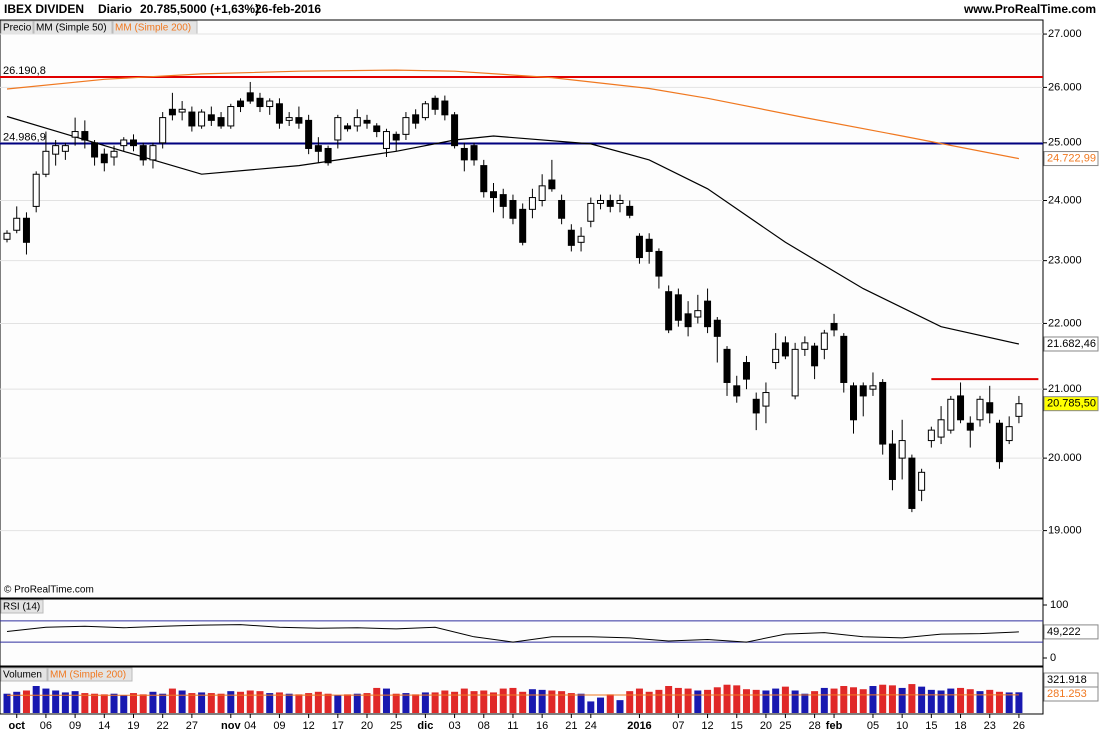  Describe the element at coordinates (231, 726) in the screenshot. I see `x-tick-label: nov` at that location.